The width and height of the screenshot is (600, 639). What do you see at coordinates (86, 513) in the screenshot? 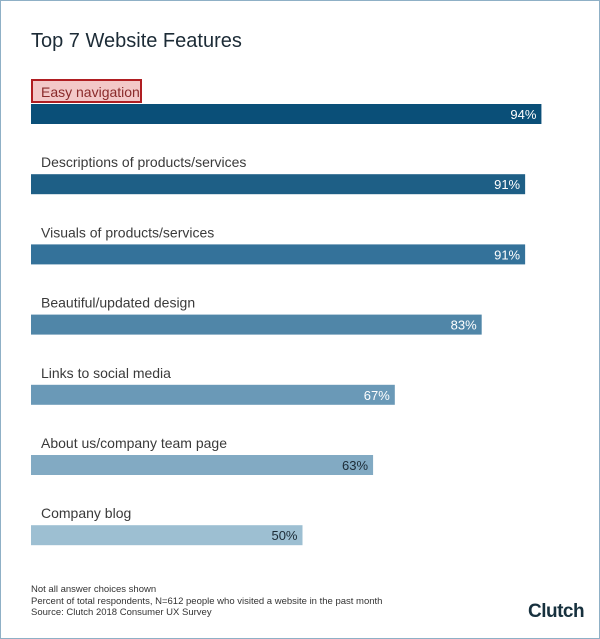
I see `category-label: Company blog` at bounding box center [86, 513].